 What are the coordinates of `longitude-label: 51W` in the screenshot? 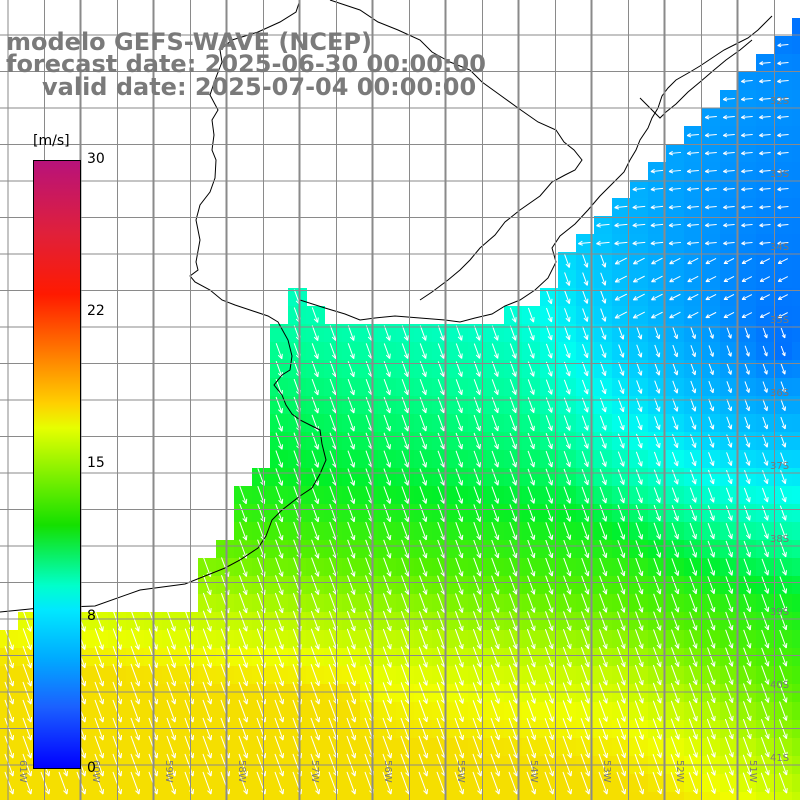 It's located at (752, 771).